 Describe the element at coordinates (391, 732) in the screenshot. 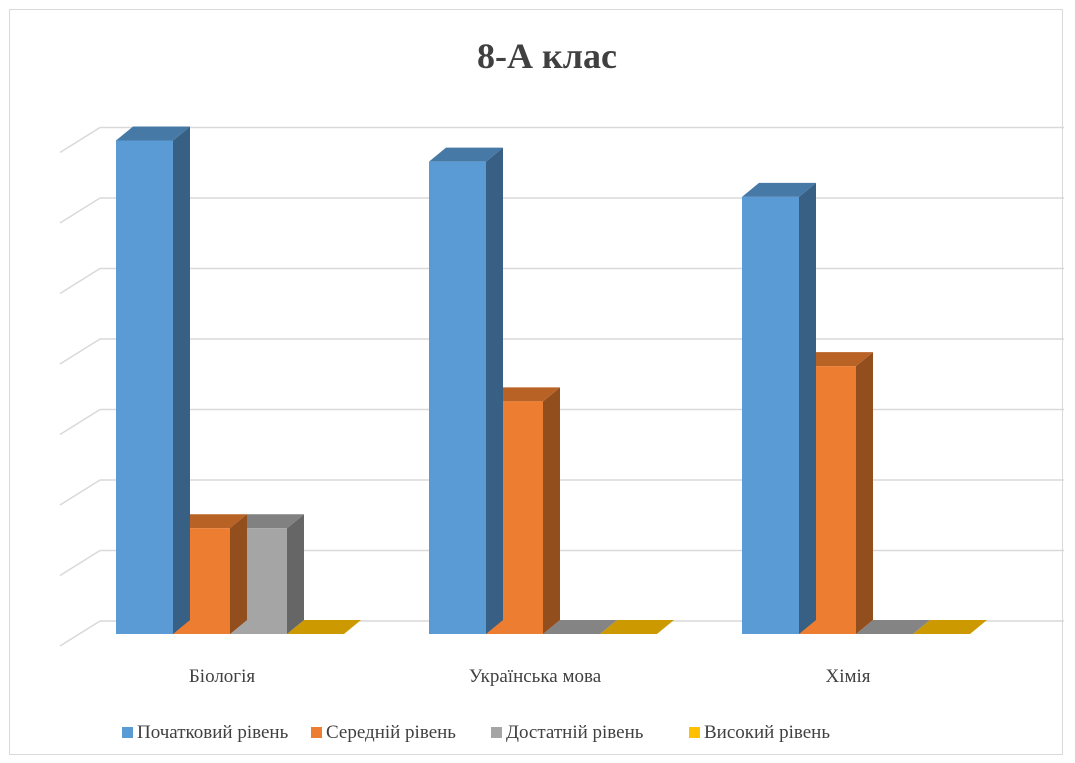

I see `legend-label: Середній рівень` at that location.